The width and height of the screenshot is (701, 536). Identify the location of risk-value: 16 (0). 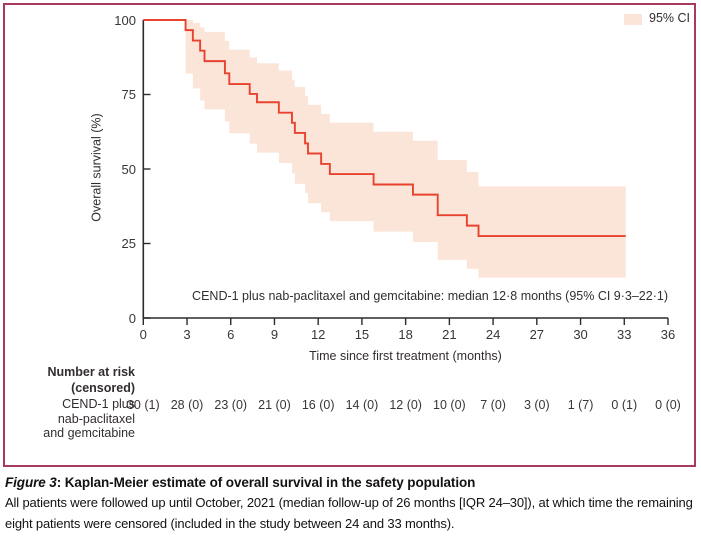
(318, 405).